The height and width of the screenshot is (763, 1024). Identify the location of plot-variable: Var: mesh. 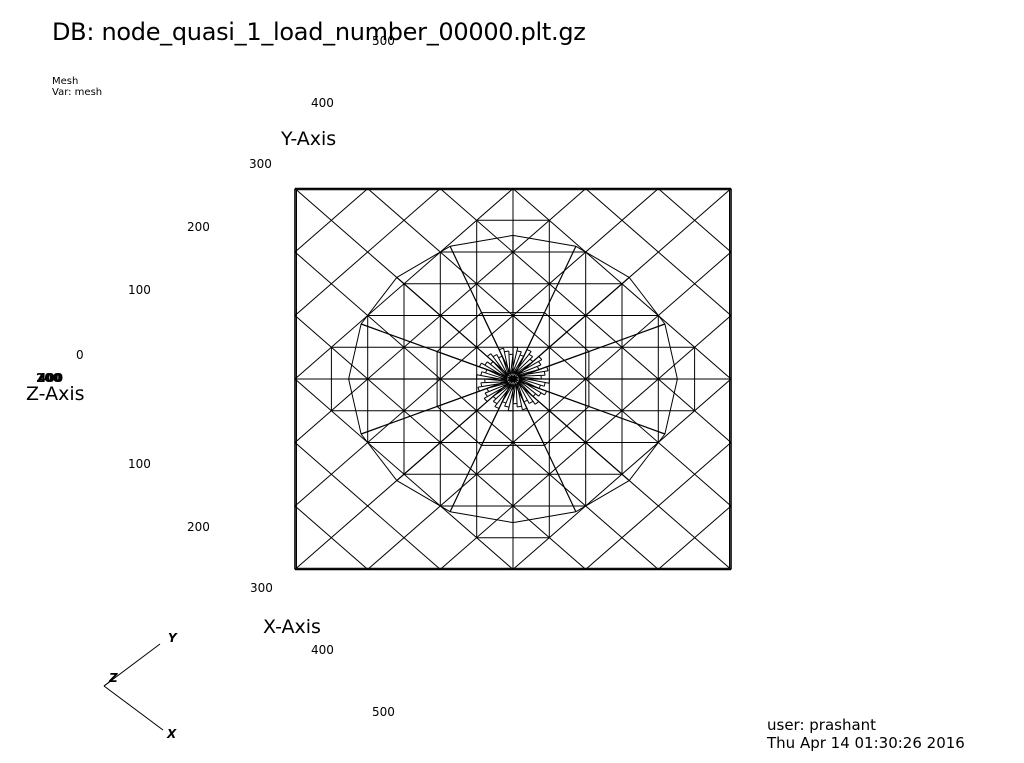
(77, 92).